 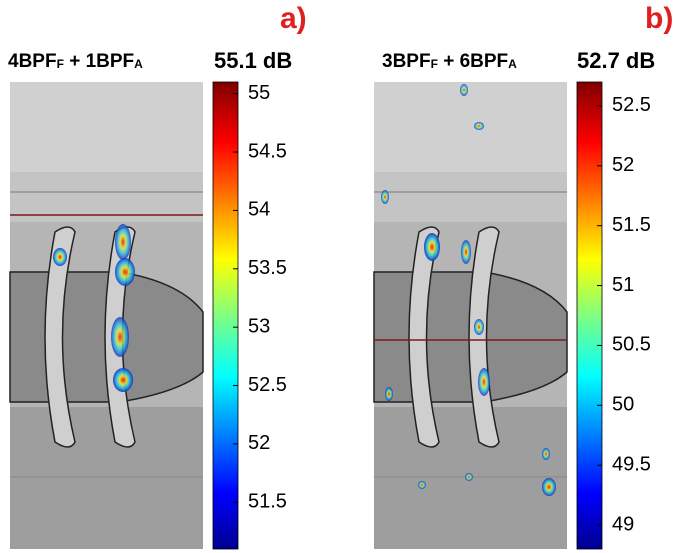 I want to click on tick-label: 49, so click(x=623, y=524).